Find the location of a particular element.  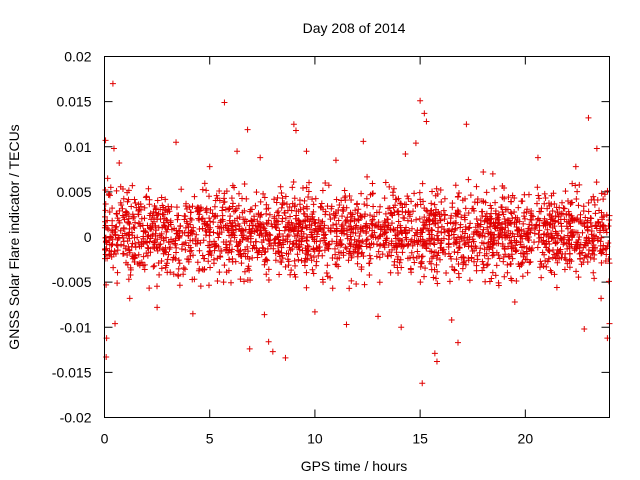

y-tick-label: -0.02 is located at coordinates (76, 418).